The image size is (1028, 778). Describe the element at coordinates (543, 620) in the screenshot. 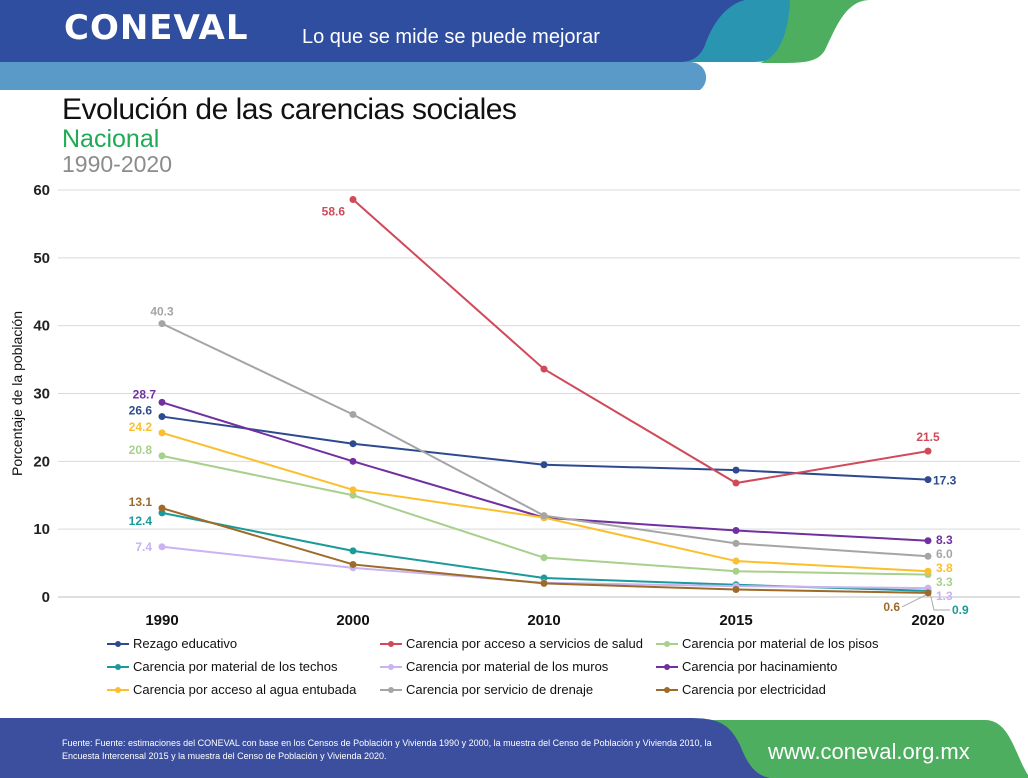

I see `x-tick-label: 2010` at that location.